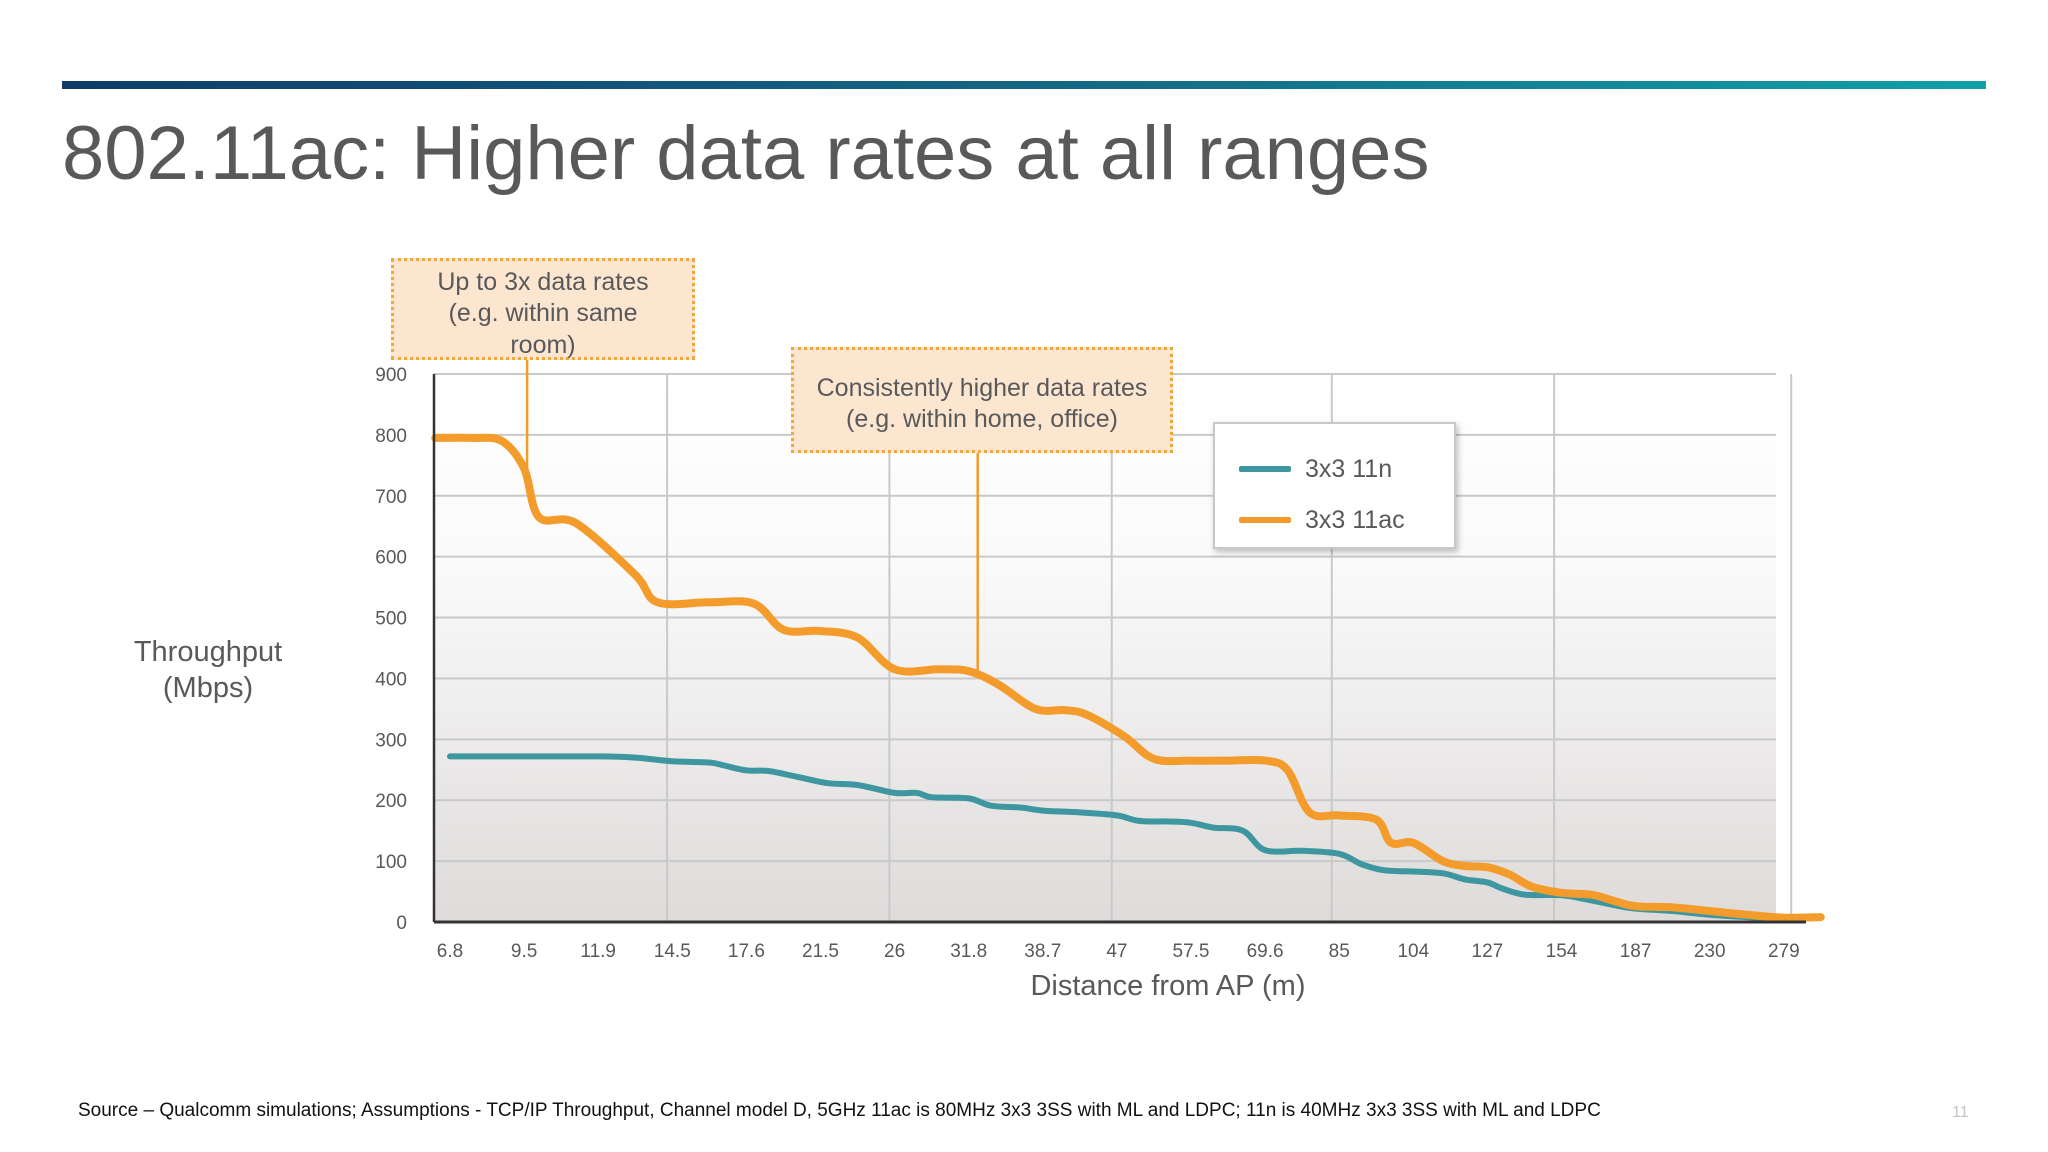 The height and width of the screenshot is (1152, 2048). Describe the element at coordinates (1265, 469) in the screenshot. I see `legend-swatch-11n` at that location.